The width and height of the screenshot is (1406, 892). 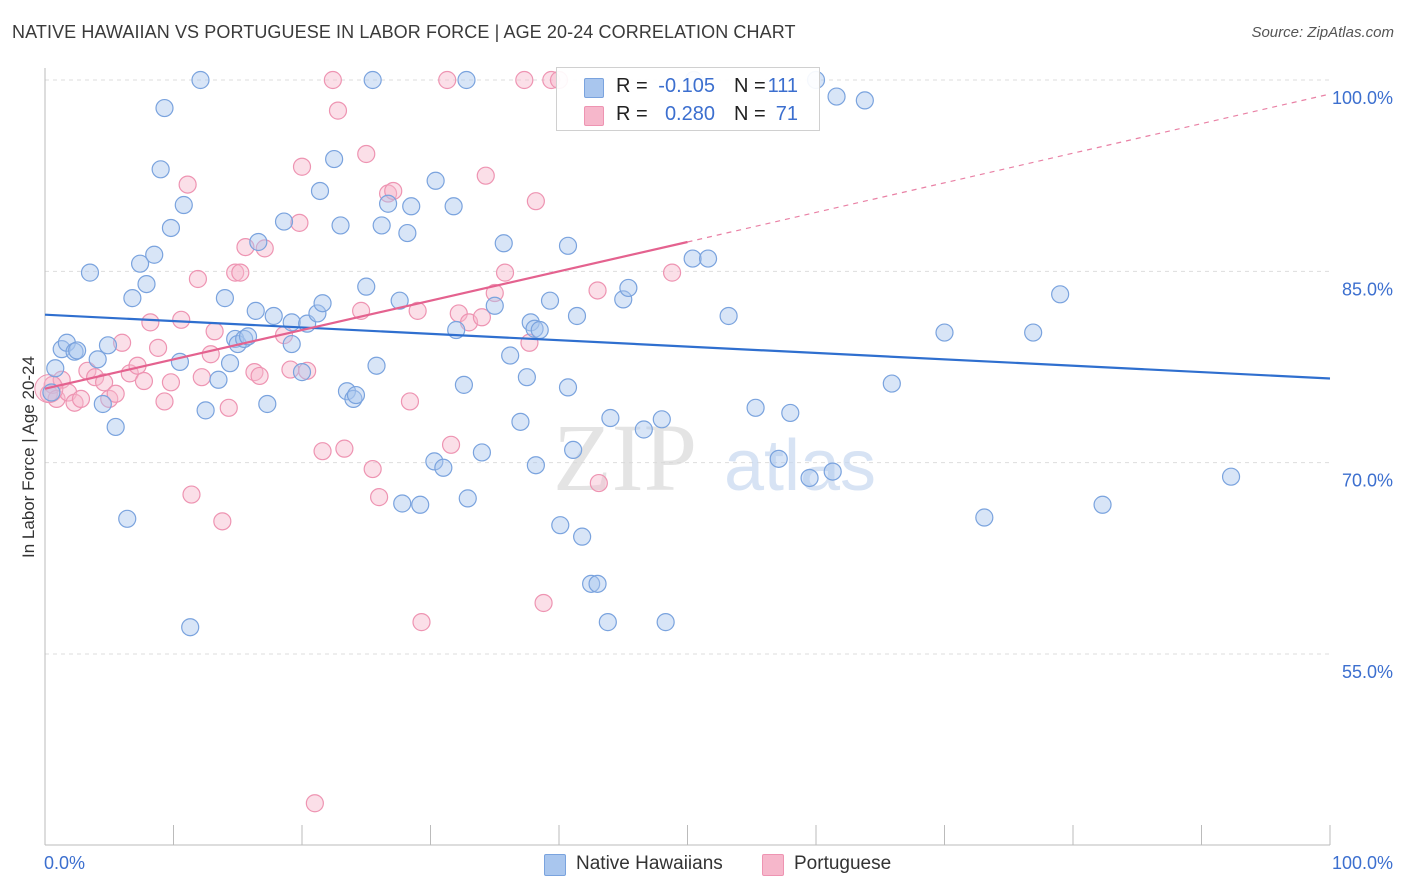 I want to click on portuguese-trend-line, so click(x=366, y=315).